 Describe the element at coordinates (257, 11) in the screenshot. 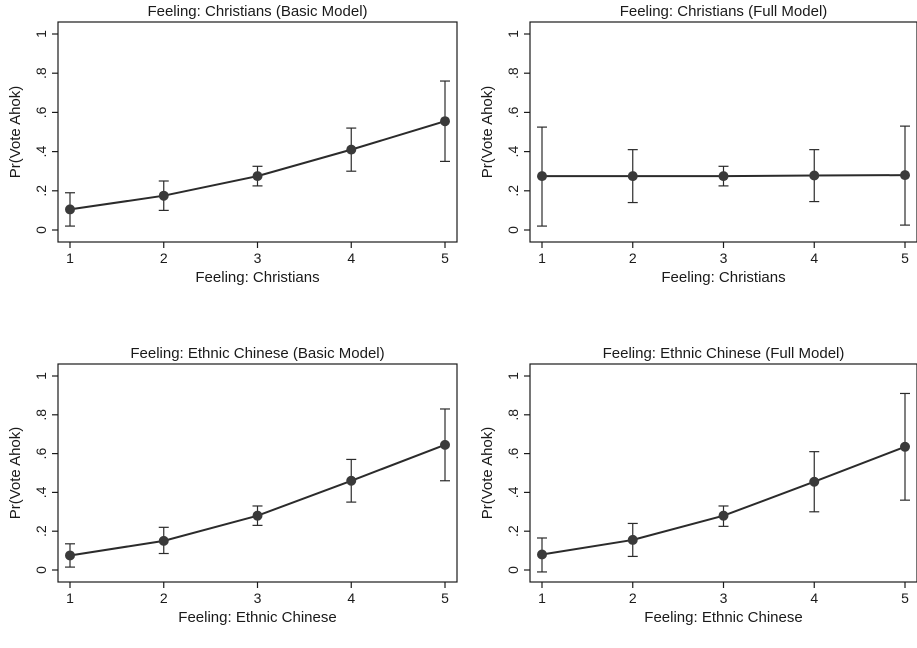

I see `chart-title: Feeling: Christians (Basic Model)` at that location.